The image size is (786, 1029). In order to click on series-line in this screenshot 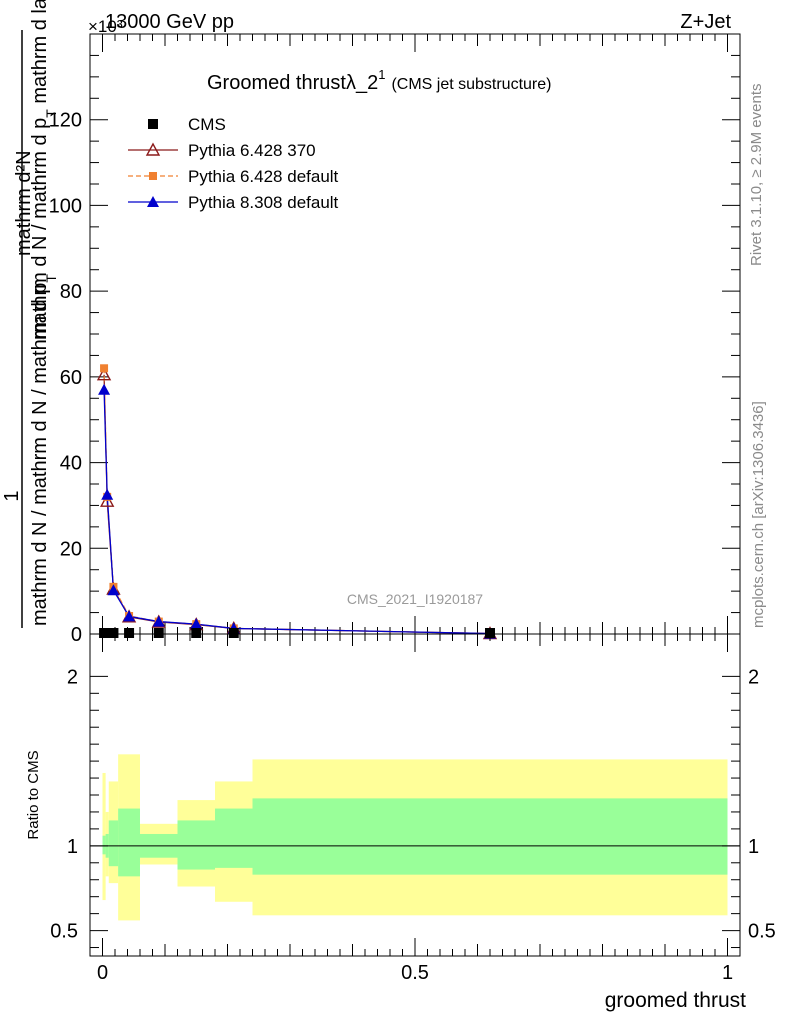, I will do `click(297, 512)`.